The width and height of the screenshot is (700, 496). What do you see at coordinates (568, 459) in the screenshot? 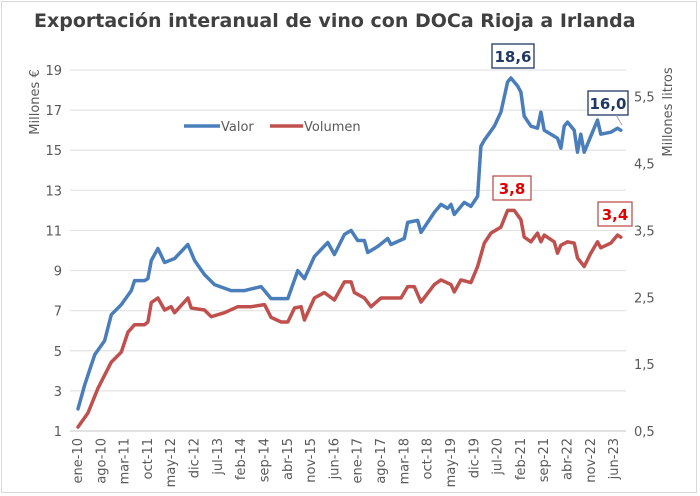
I see `x-tick-label: abr-22` at bounding box center [568, 459].